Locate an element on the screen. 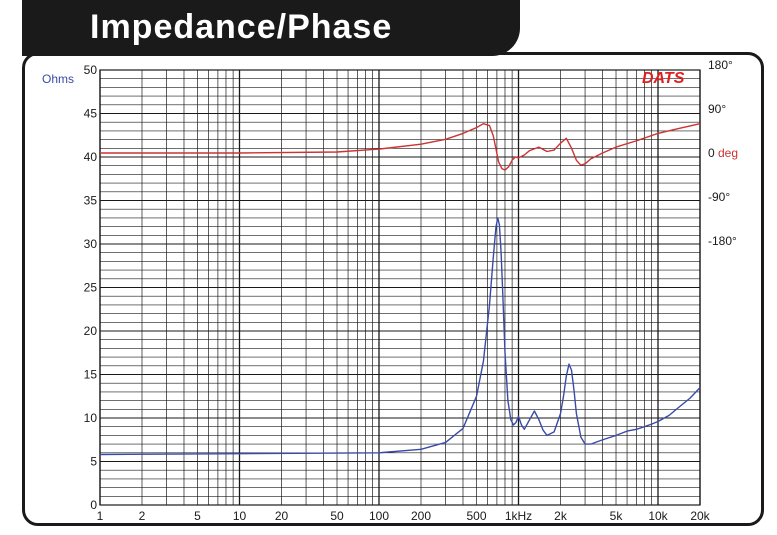  x-tick-label: 5k is located at coordinates (617, 516).